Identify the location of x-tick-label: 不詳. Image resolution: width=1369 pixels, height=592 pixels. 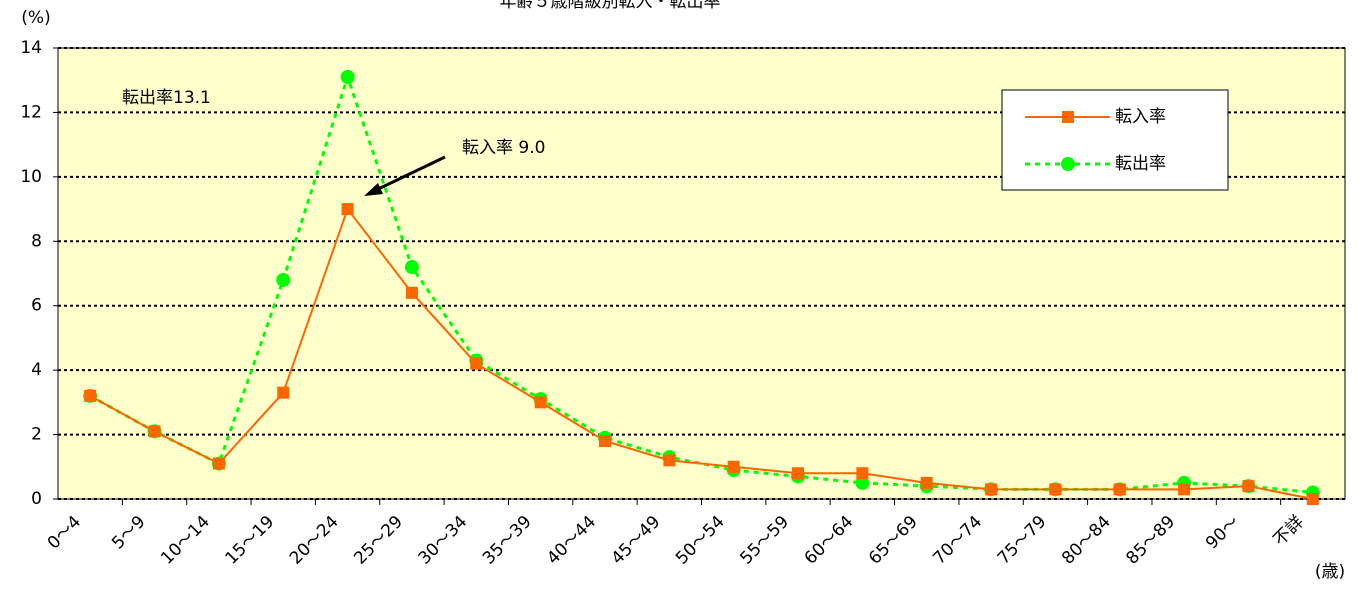
(1289, 531).